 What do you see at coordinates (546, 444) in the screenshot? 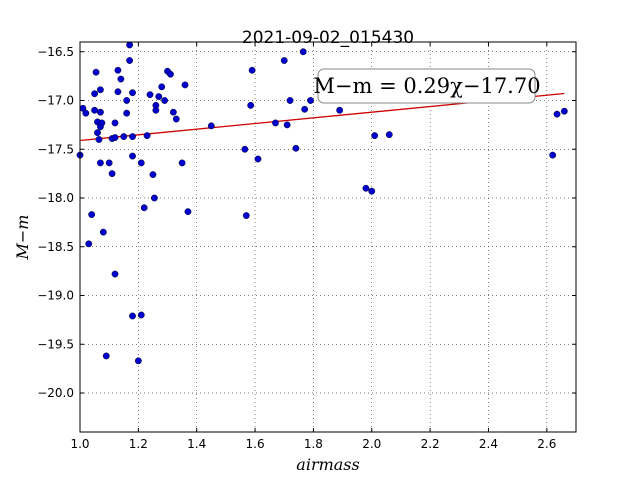
I see `x-tick-label: 2.6` at bounding box center [546, 444].